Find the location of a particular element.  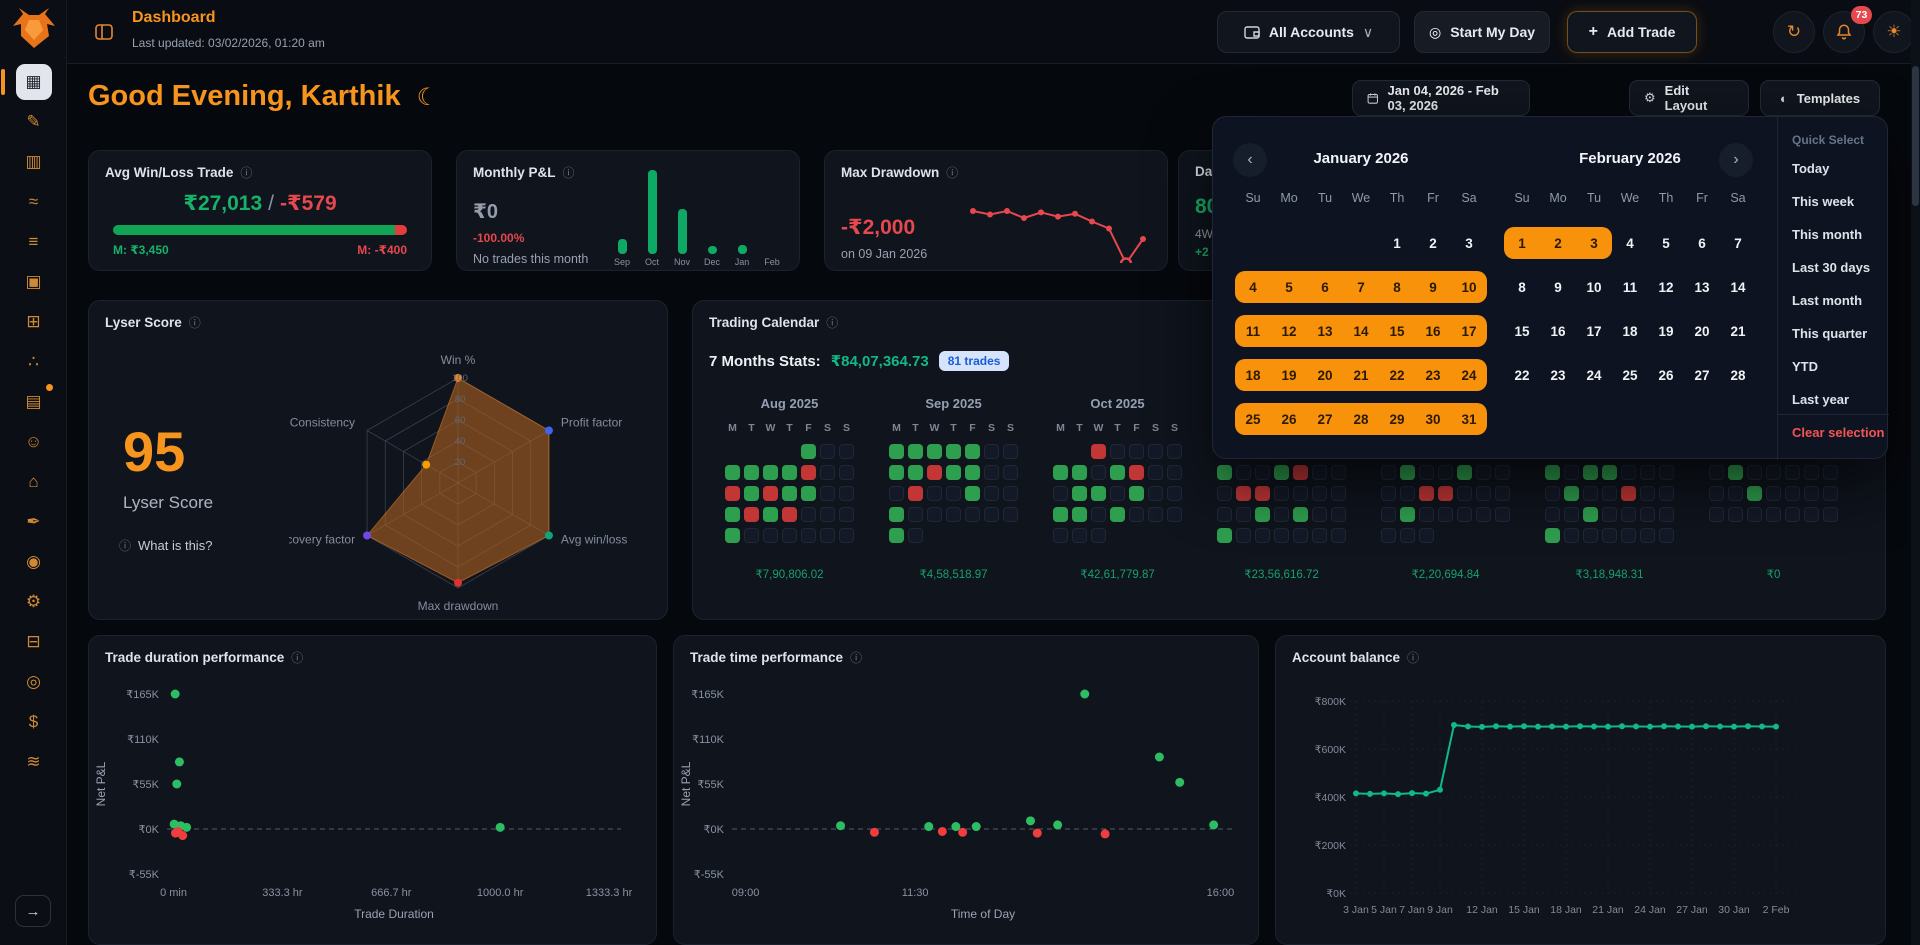

quick-select-this-month: This month is located at coordinates (1827, 234).